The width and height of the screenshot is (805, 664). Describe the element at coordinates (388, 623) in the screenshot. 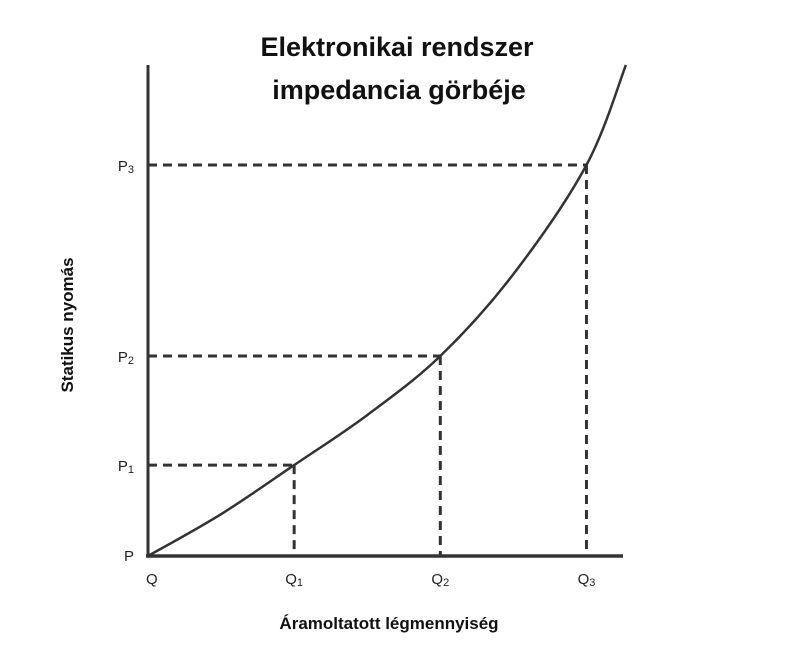

I see `x-axis-label: Áramoltatott légmennyiség` at that location.